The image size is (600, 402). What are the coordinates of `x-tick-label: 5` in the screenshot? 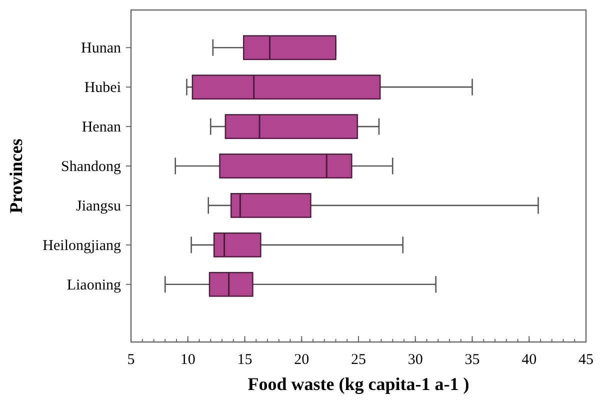 It's located at (131, 360).